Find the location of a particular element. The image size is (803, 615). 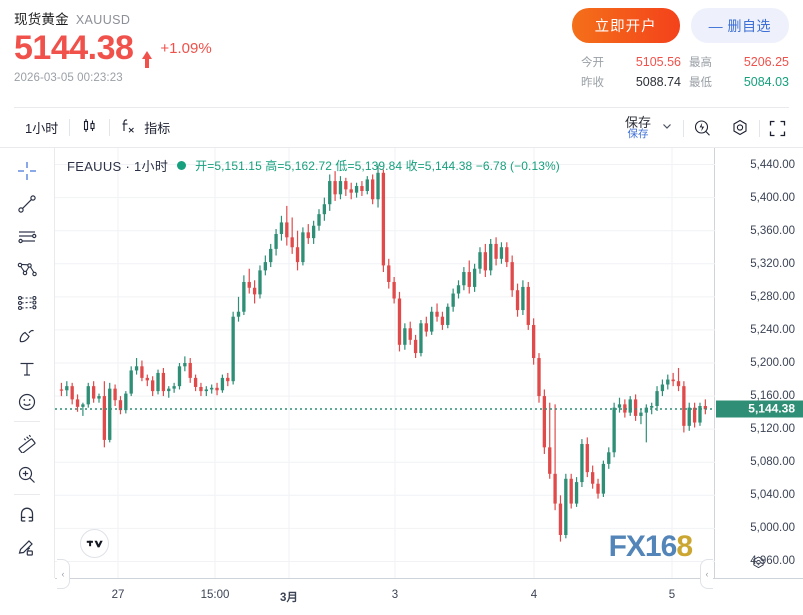

lock-drawing-icon is located at coordinates (27, 547).